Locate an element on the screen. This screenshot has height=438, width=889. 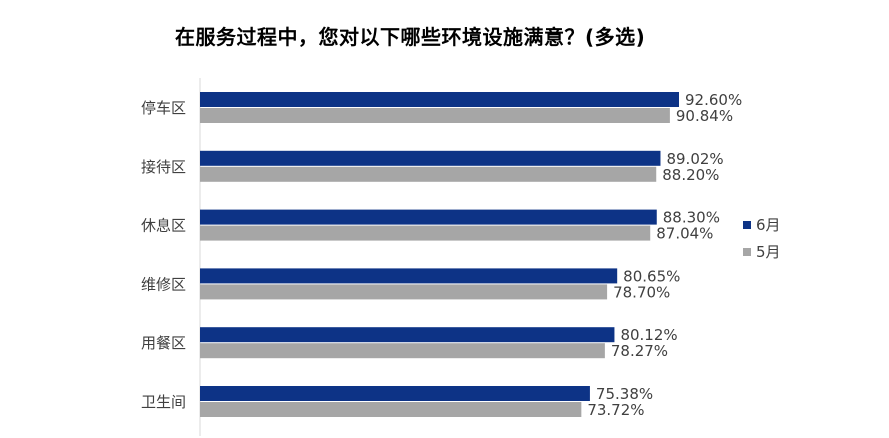
chart-title: 在服务过程中，您对以下哪些环境设施满意？(多选) is located at coordinates (410, 37).